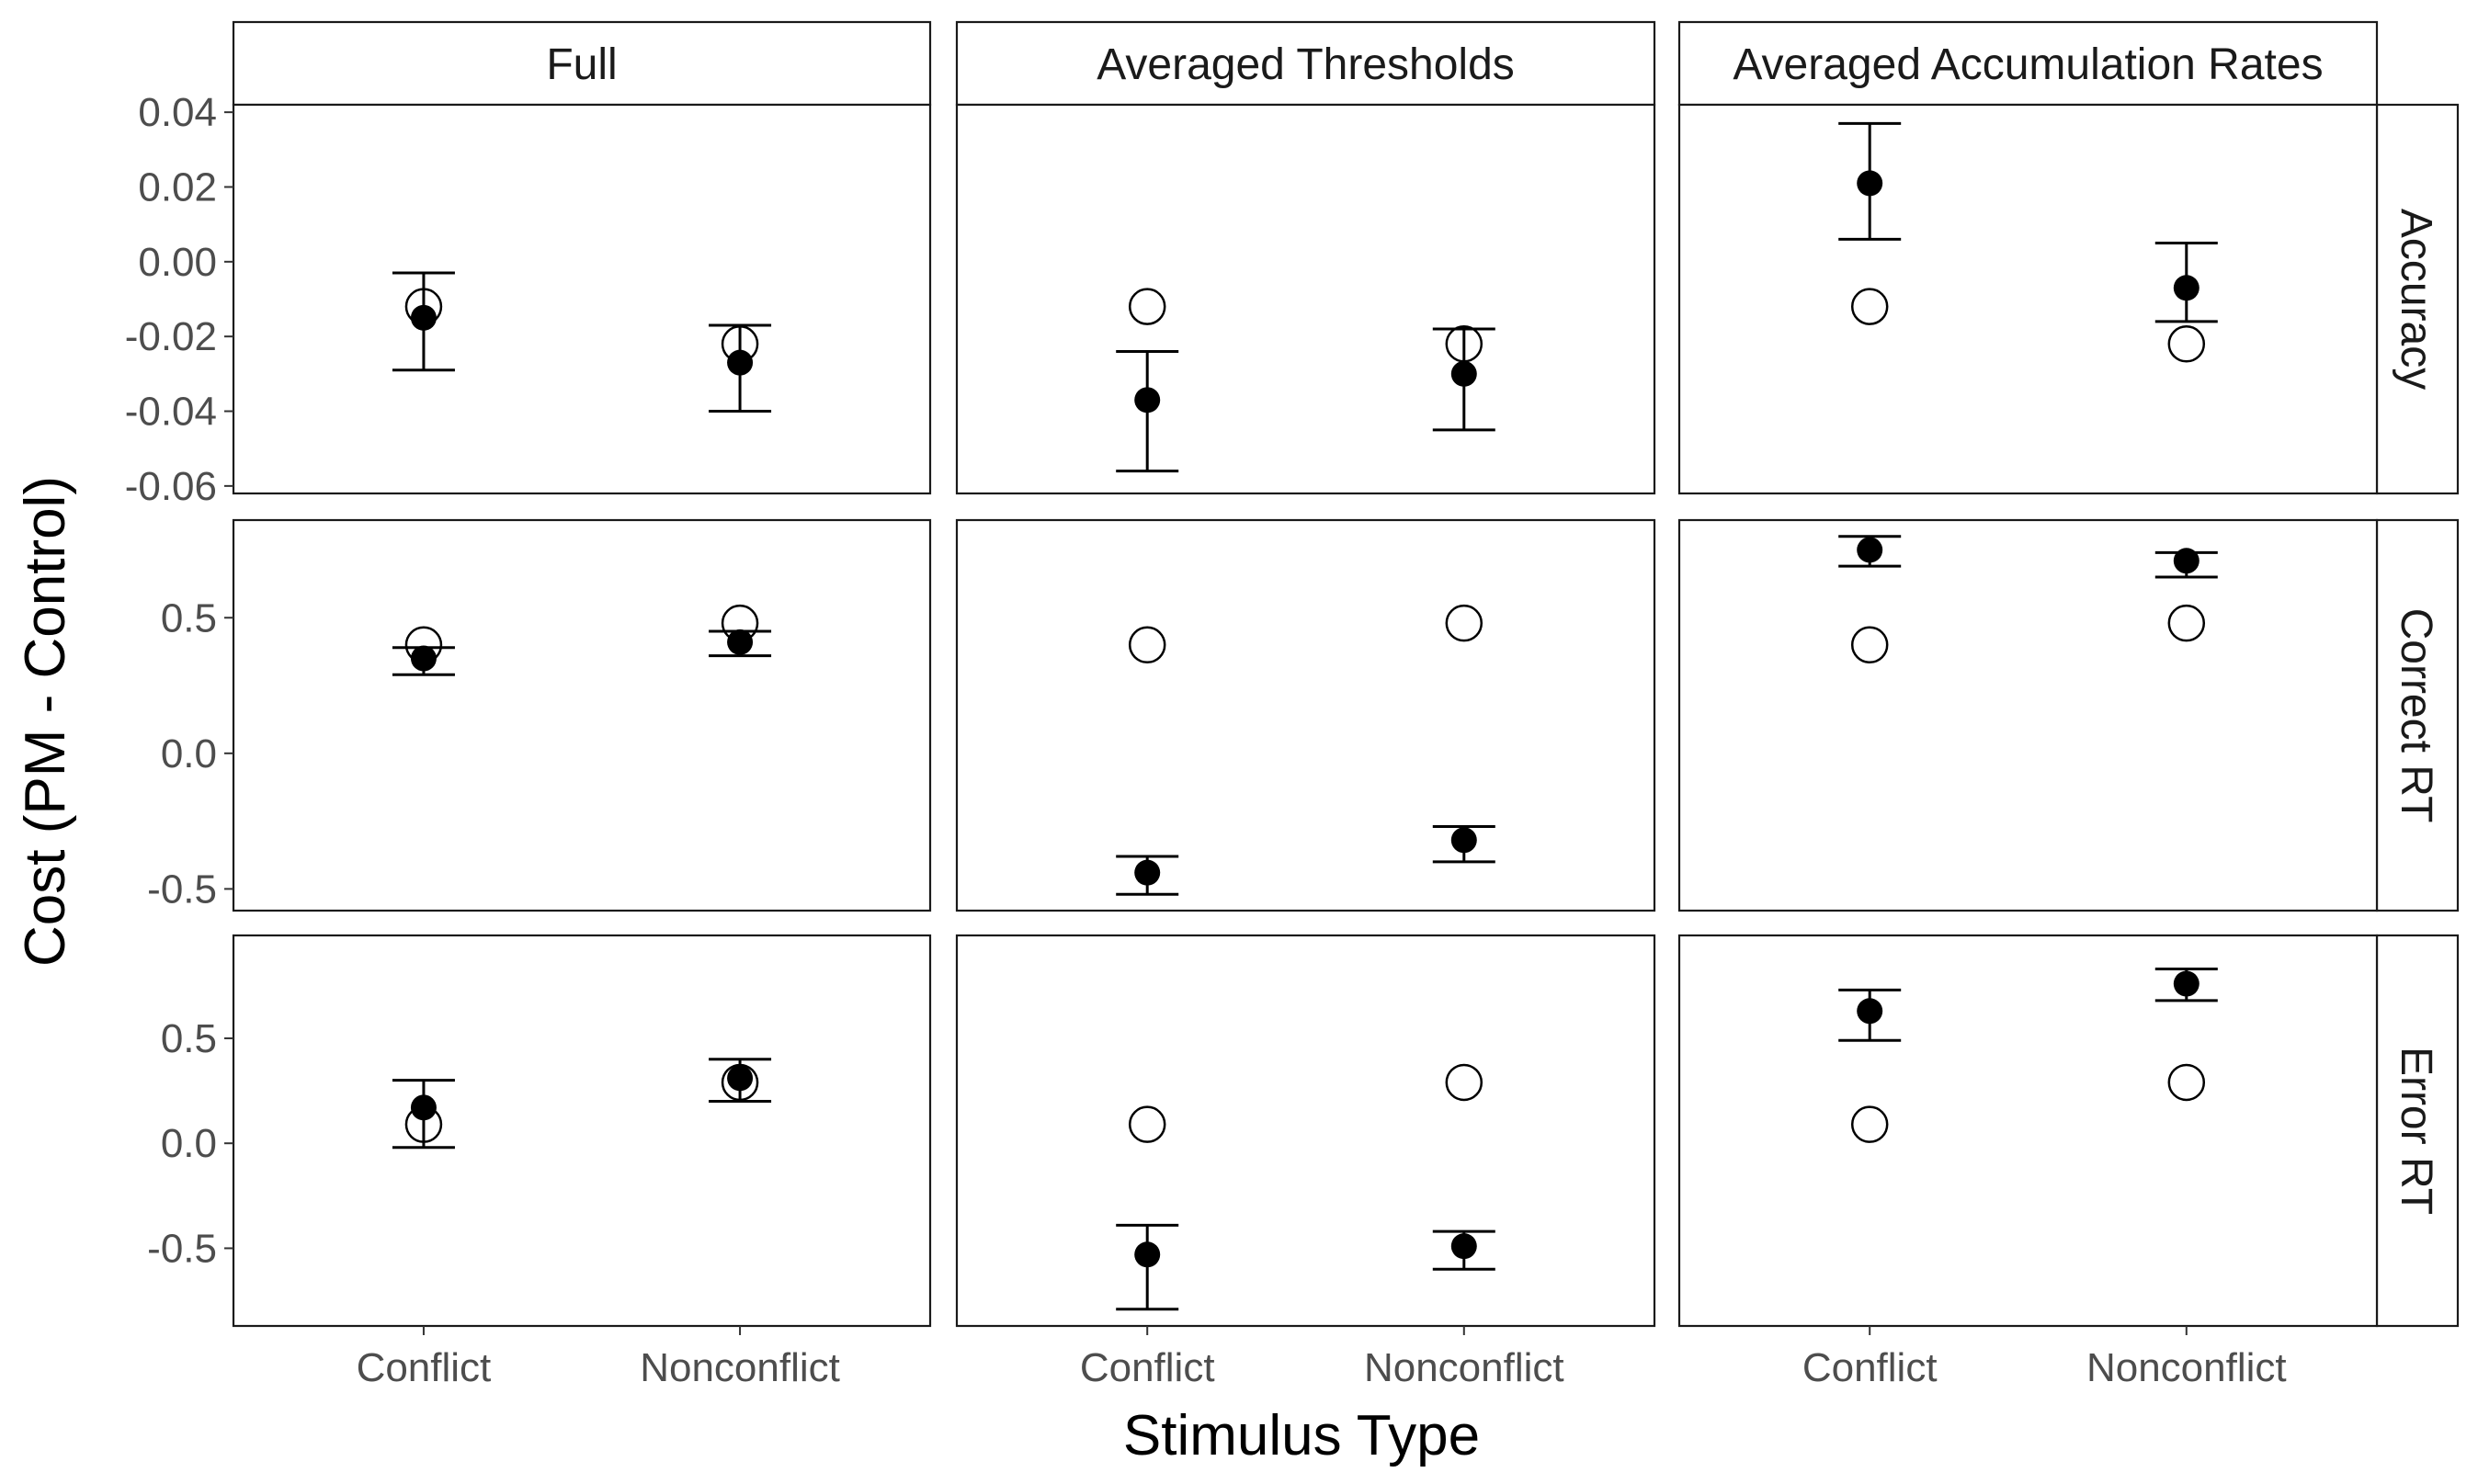 The height and width of the screenshot is (1484, 2478). What do you see at coordinates (582, 342) in the screenshot?
I see `panel-marks-accuracy-full` at bounding box center [582, 342].